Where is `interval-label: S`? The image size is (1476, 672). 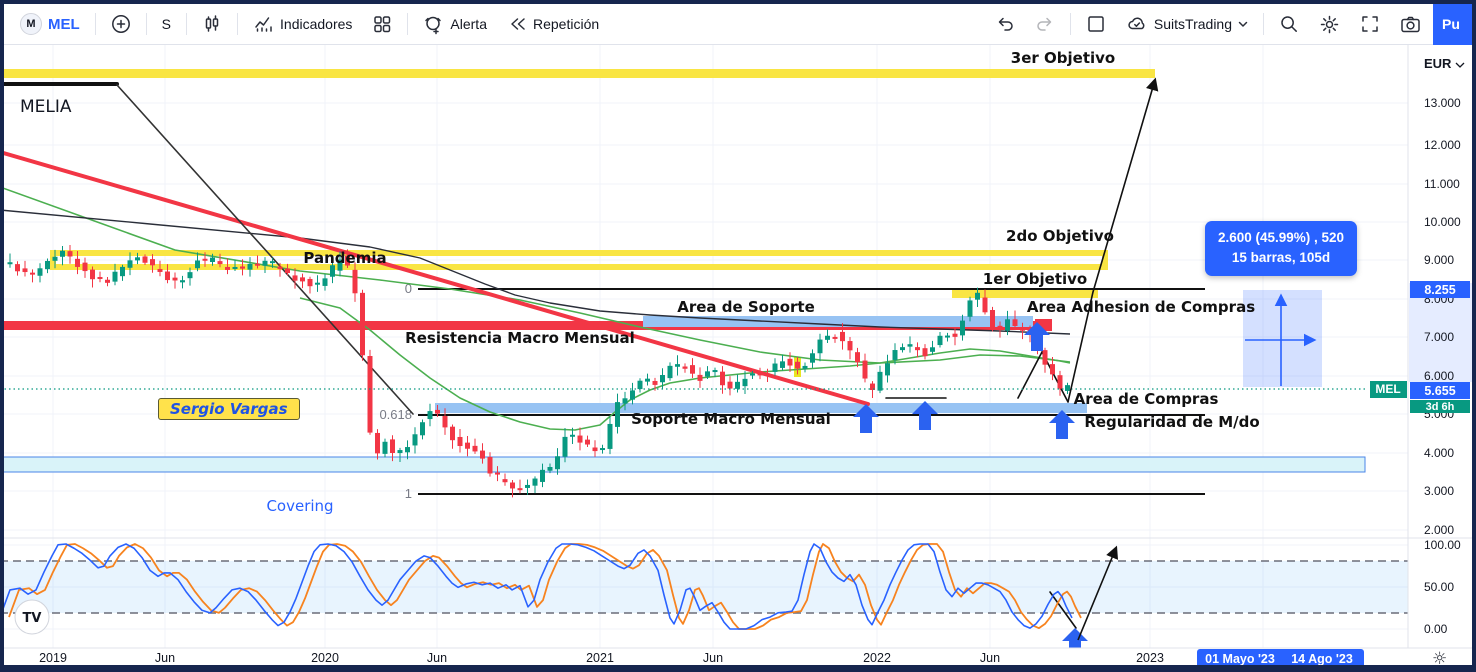
interval-label: S is located at coordinates (166, 24).